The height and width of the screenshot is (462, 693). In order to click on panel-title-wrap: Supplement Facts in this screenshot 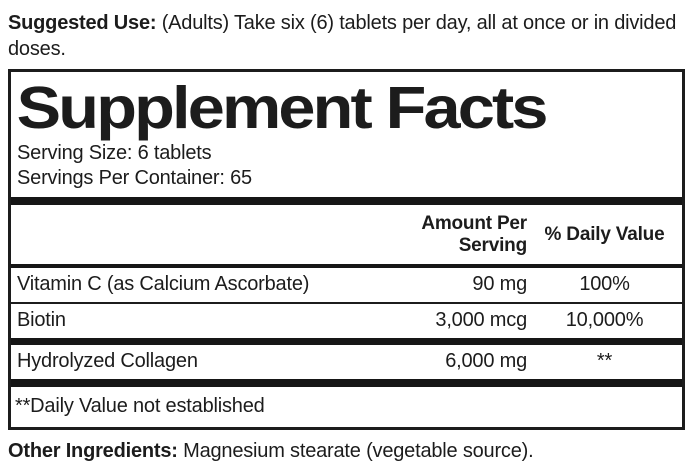, I will do `click(346, 106)`.